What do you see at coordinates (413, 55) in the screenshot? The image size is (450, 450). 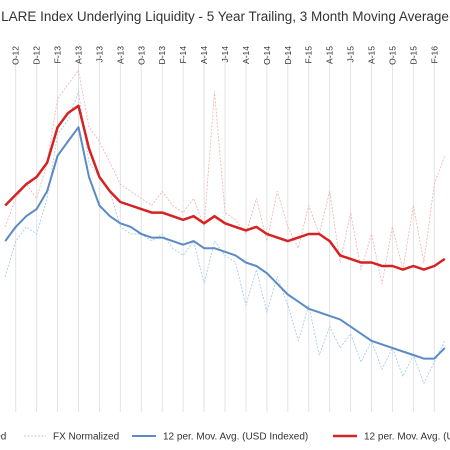 I see `x-tick-label: D-15` at bounding box center [413, 55].